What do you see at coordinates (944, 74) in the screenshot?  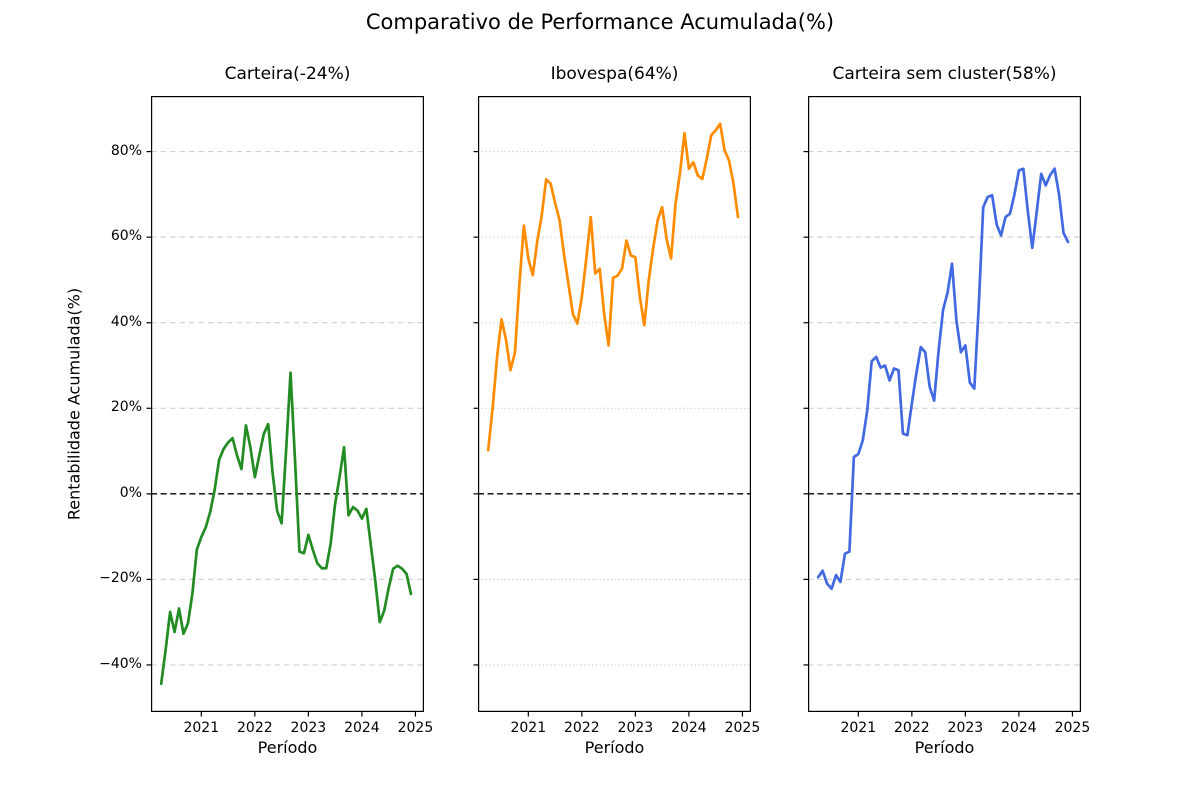 I see `subplot-title-carteira-sem-cluster: Carteira sem cluster(58%)` at bounding box center [944, 74].